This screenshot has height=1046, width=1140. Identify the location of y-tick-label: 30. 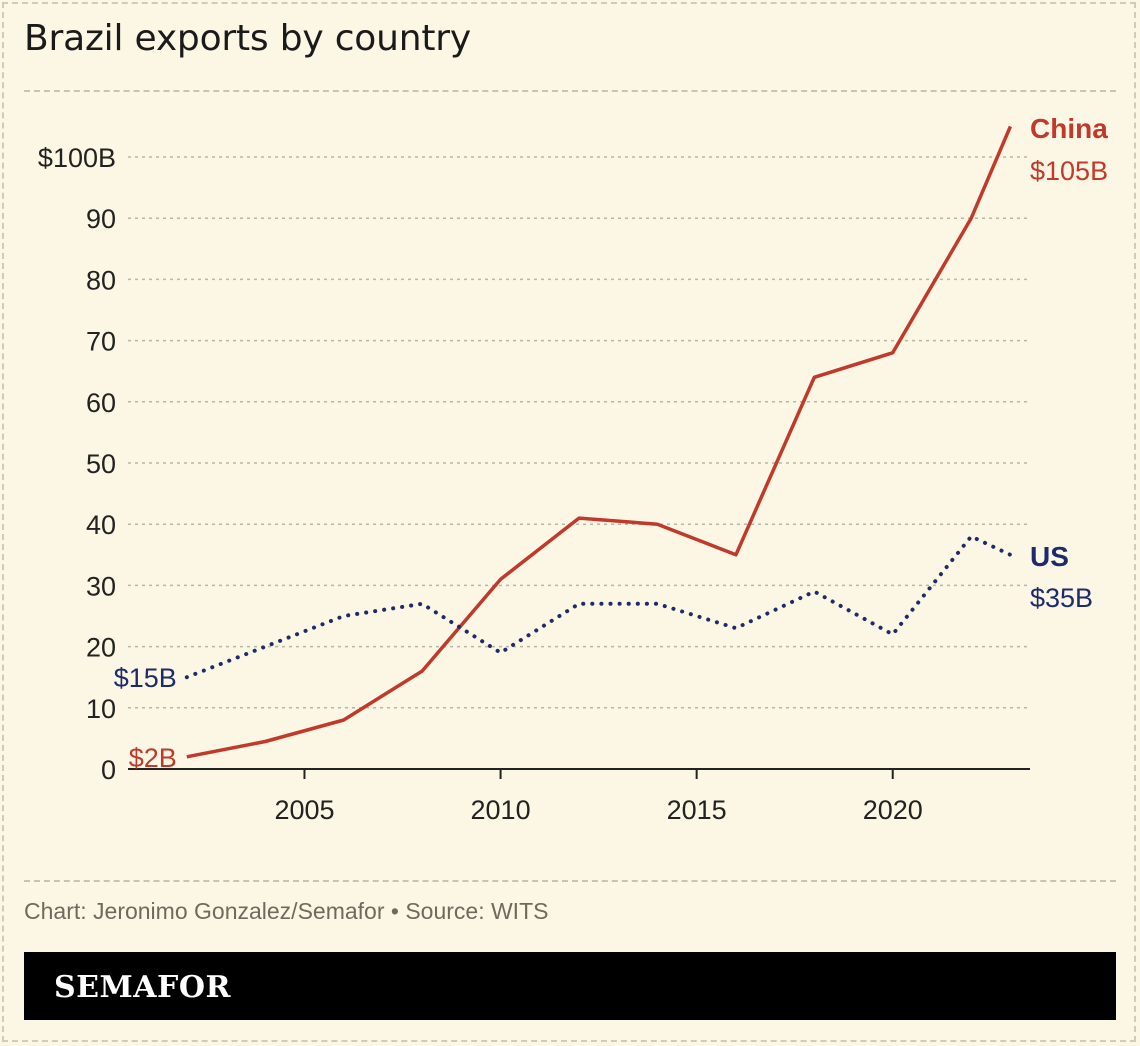
(101, 586).